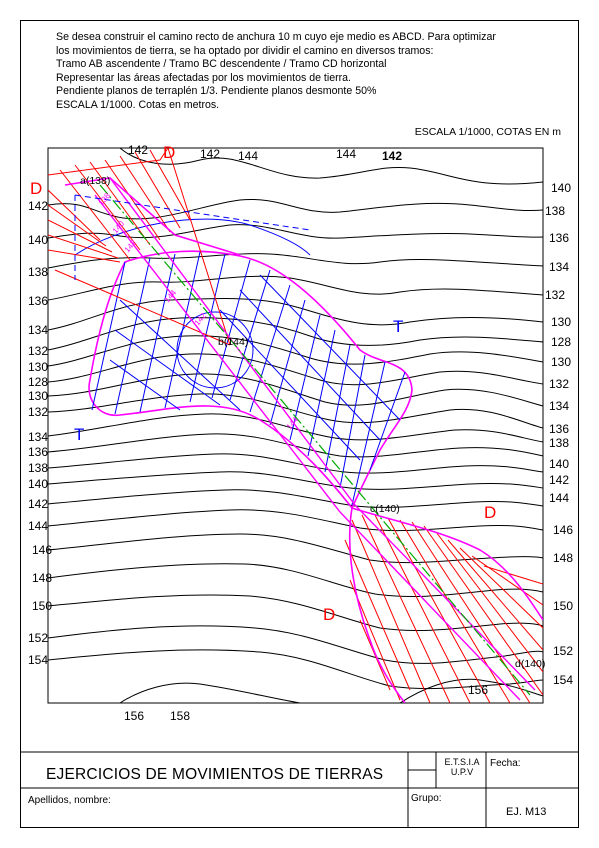  I want to click on apellidos-label: Apellidos, nombre:, so click(69, 800).